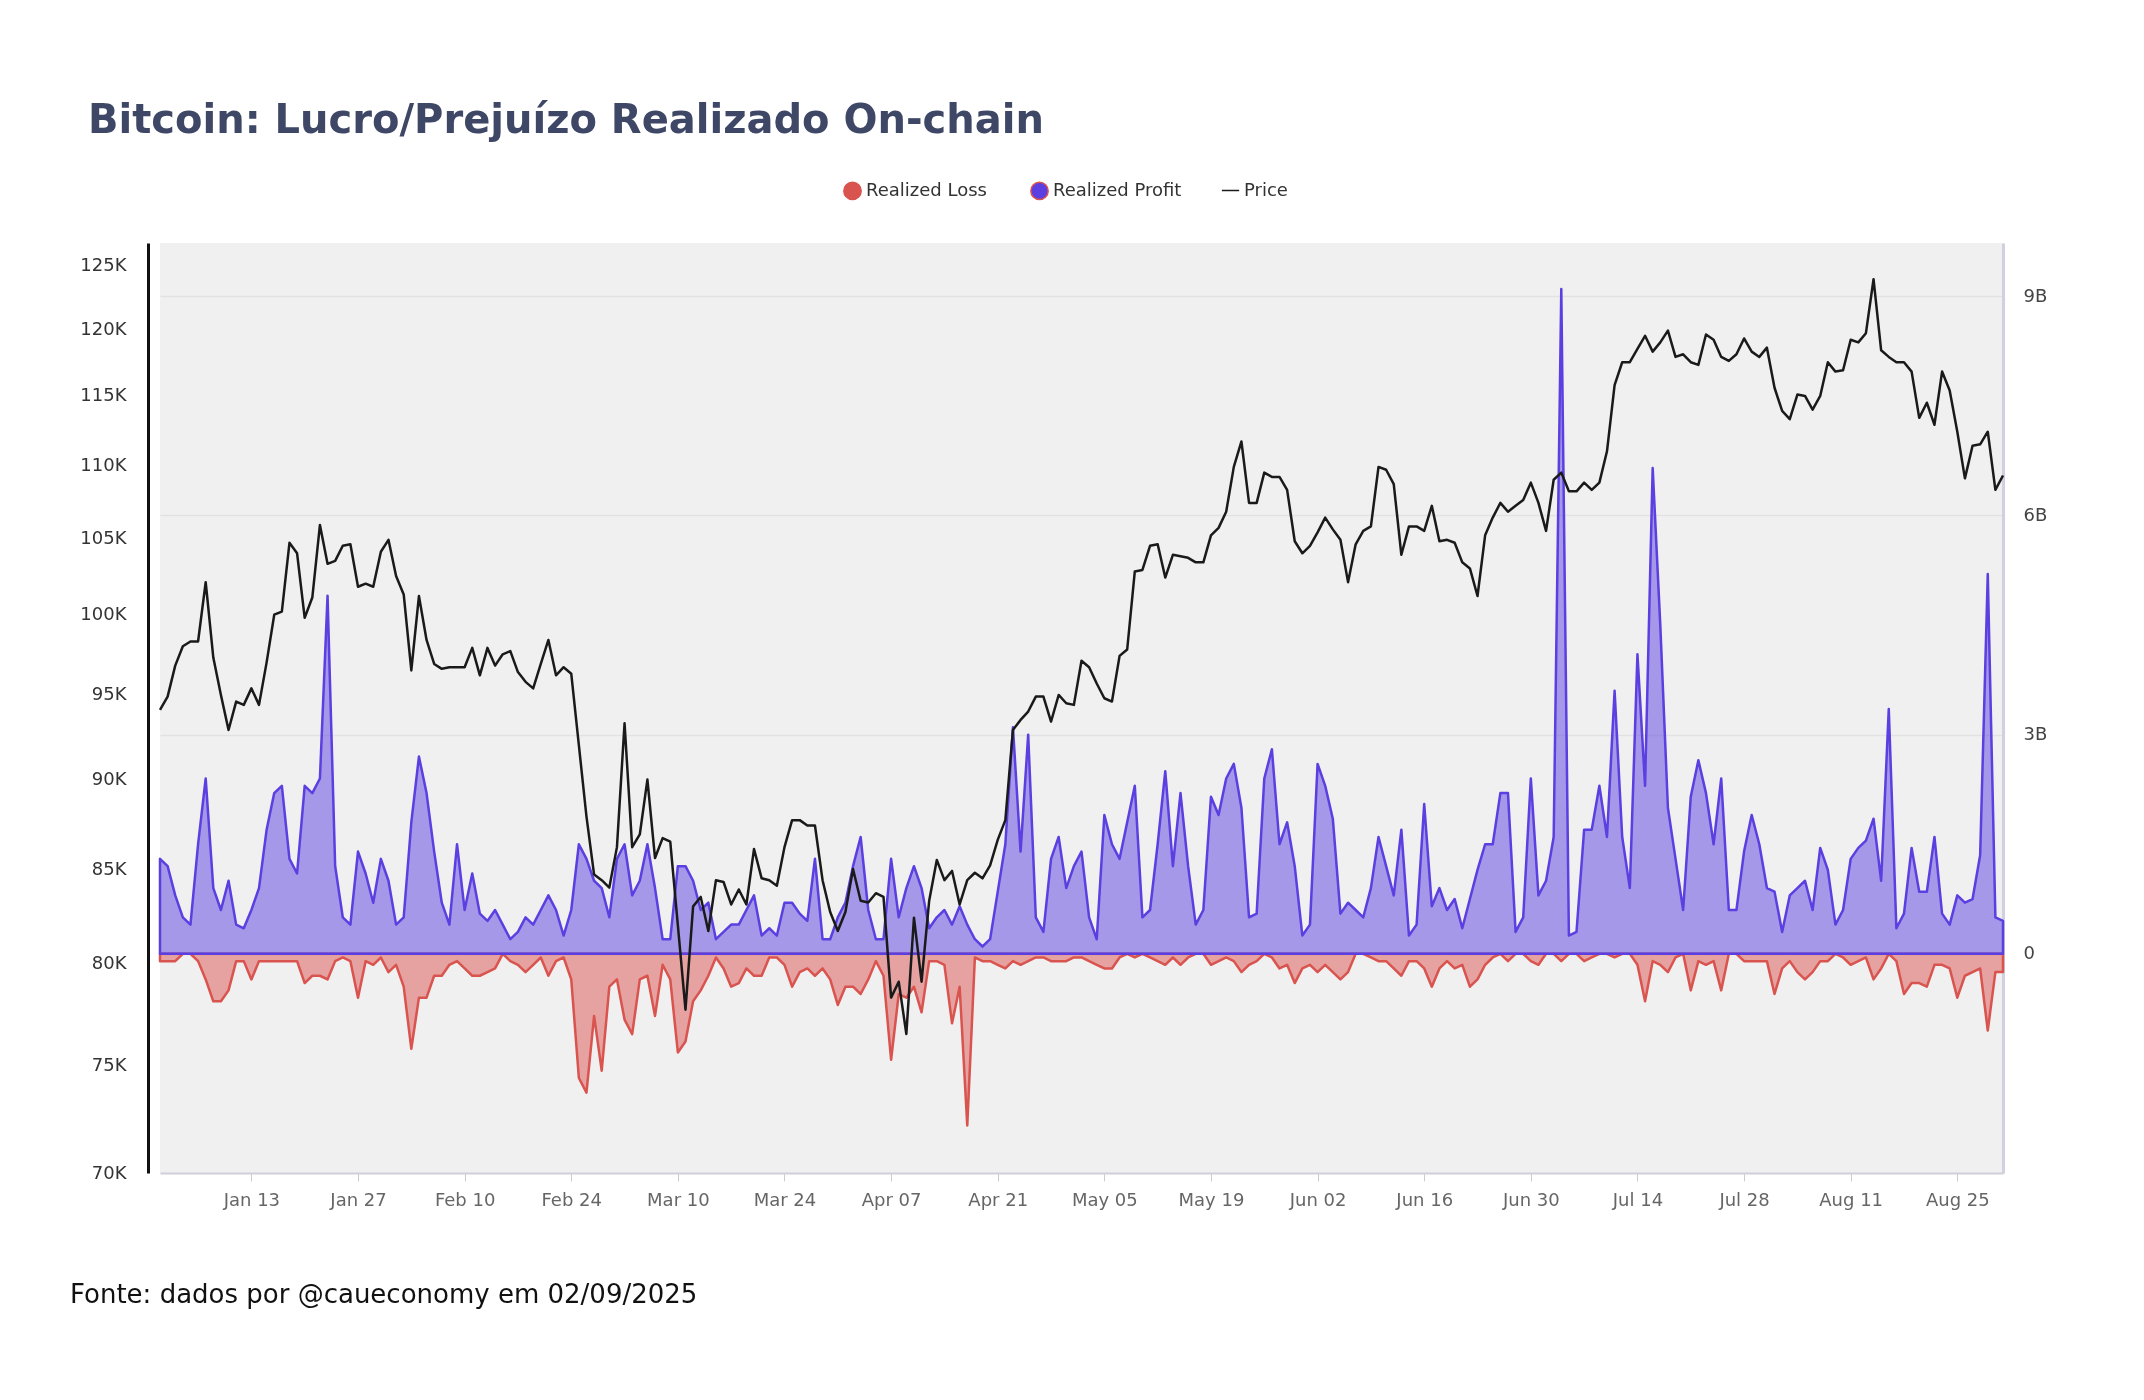 This screenshot has width=2144, height=1400. I want to click on y2-tick-label: 3B, so click(2035, 734).